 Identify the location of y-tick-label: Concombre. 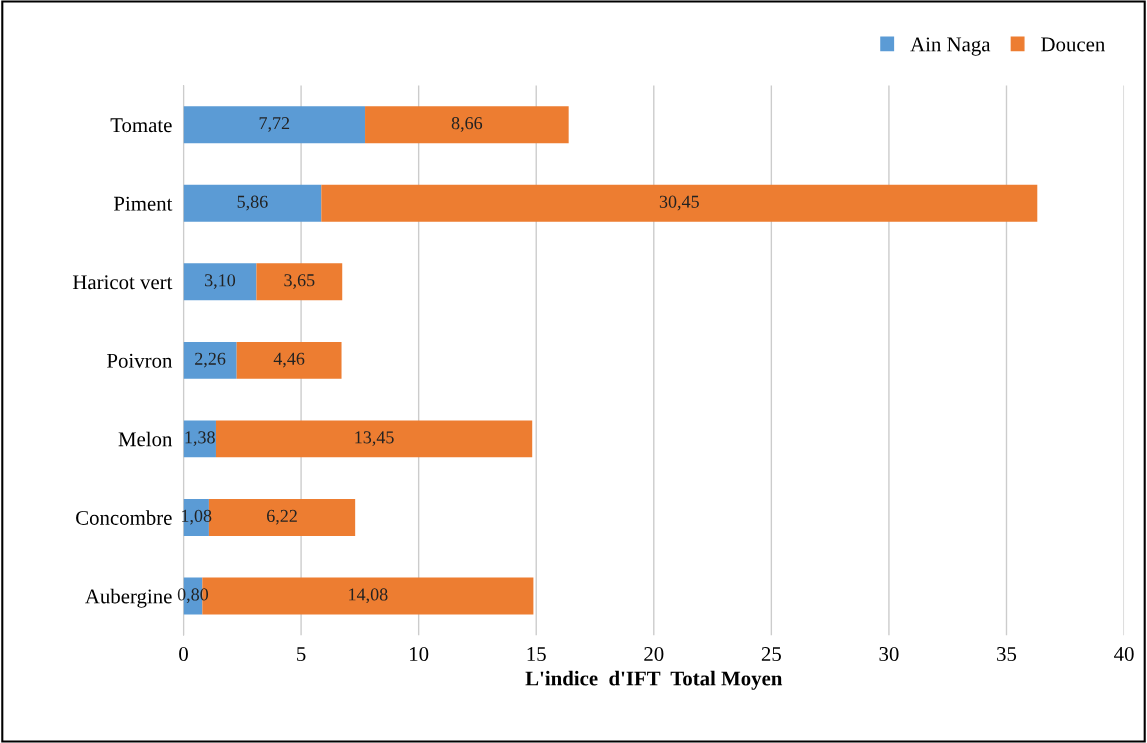
(124, 517).